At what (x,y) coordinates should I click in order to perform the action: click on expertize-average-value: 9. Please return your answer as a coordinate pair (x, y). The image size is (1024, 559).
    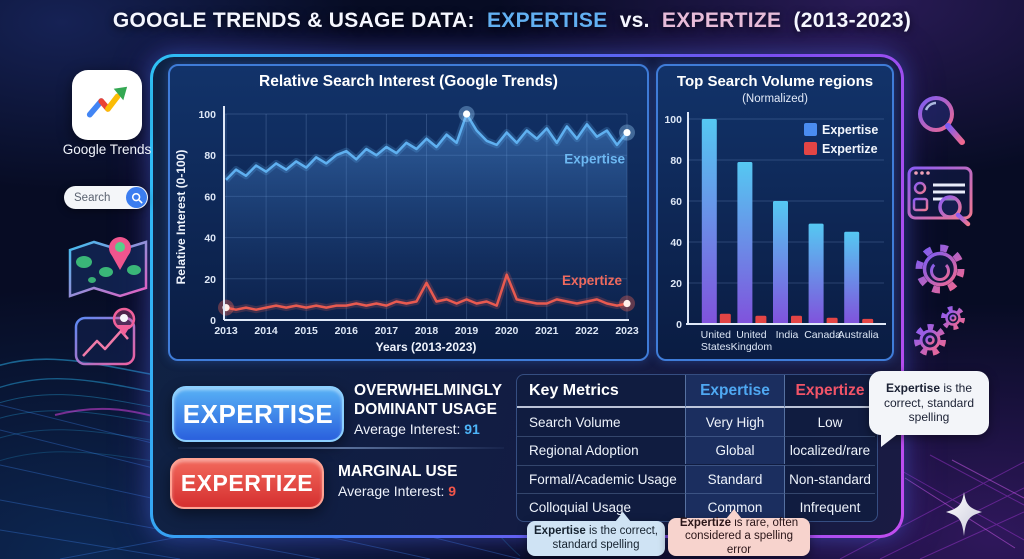
    Looking at the image, I should click on (452, 491).